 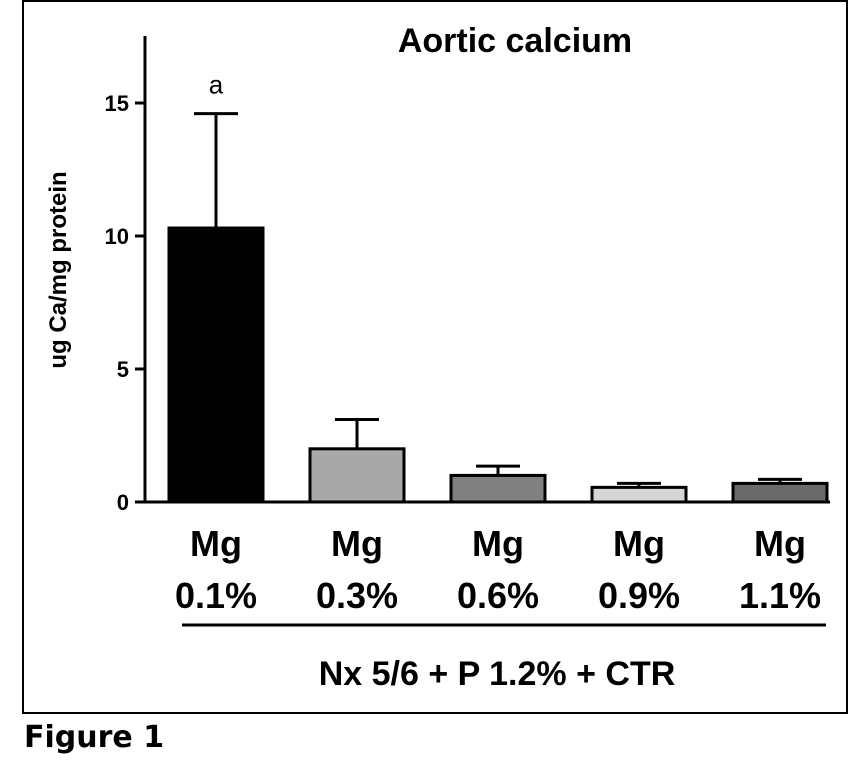 What do you see at coordinates (216, 595) in the screenshot?
I see `x-tick-label-line2: 0.1%` at bounding box center [216, 595].